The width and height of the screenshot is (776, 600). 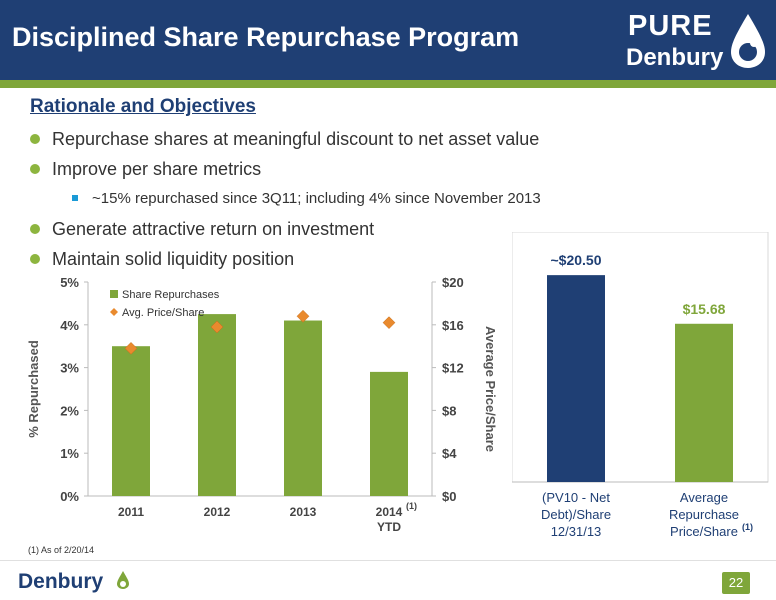 What do you see at coordinates (388, 84) in the screenshot?
I see `header-accent-band` at bounding box center [388, 84].